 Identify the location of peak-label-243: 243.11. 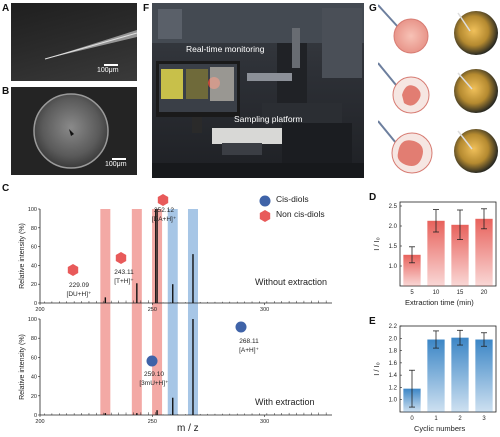
(124, 272).